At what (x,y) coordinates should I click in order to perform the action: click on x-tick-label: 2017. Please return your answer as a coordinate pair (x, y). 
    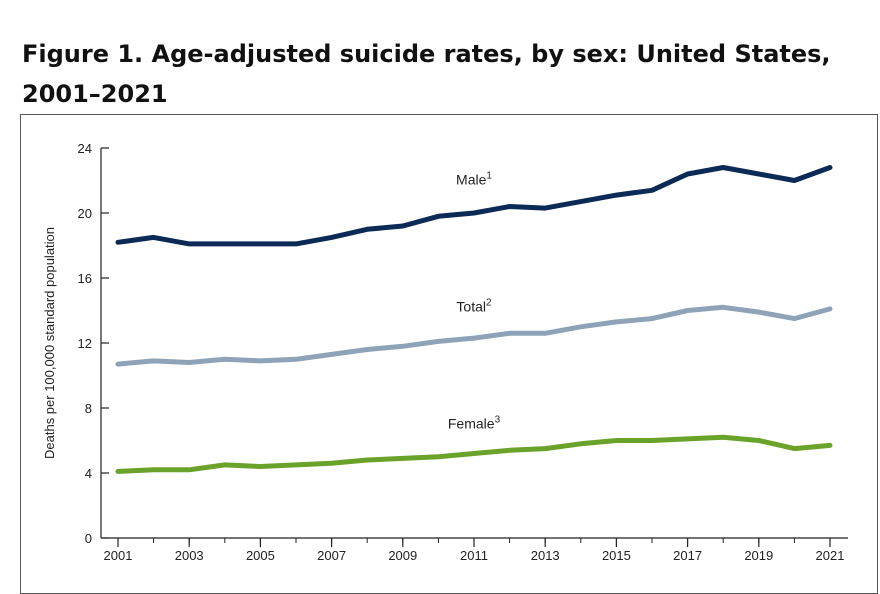
    Looking at the image, I should click on (687, 555).